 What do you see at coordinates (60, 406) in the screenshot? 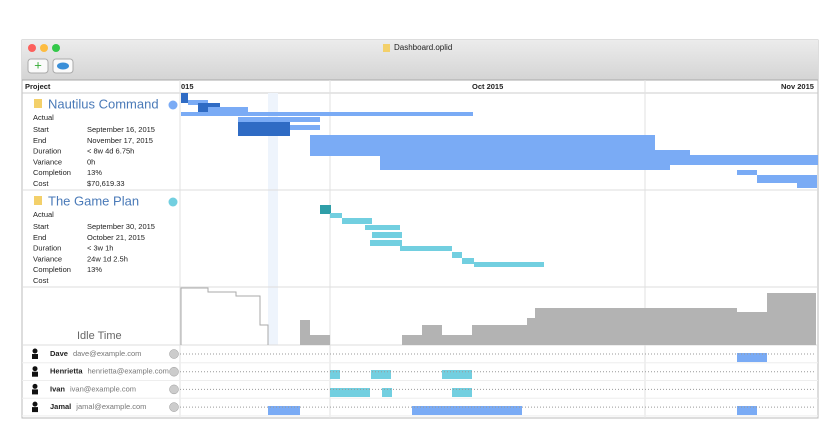
I see `resource-name: Jamal` at bounding box center [60, 406].